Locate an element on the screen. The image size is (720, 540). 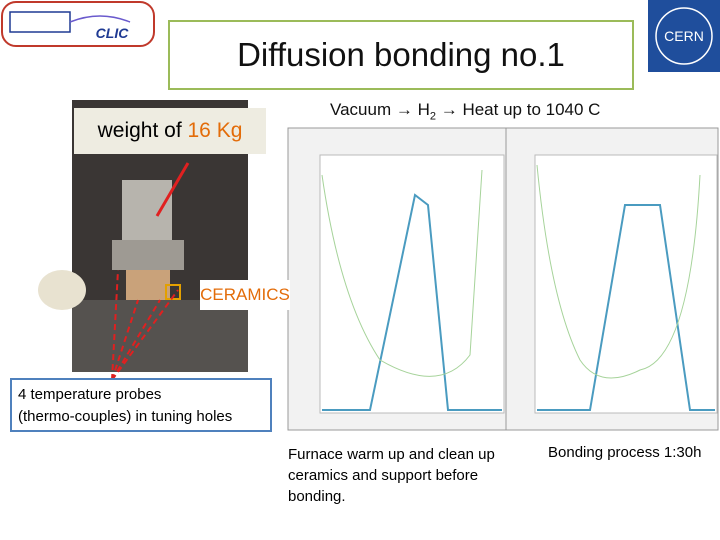
cern-logo-text: CERN is located at coordinates (684, 36).